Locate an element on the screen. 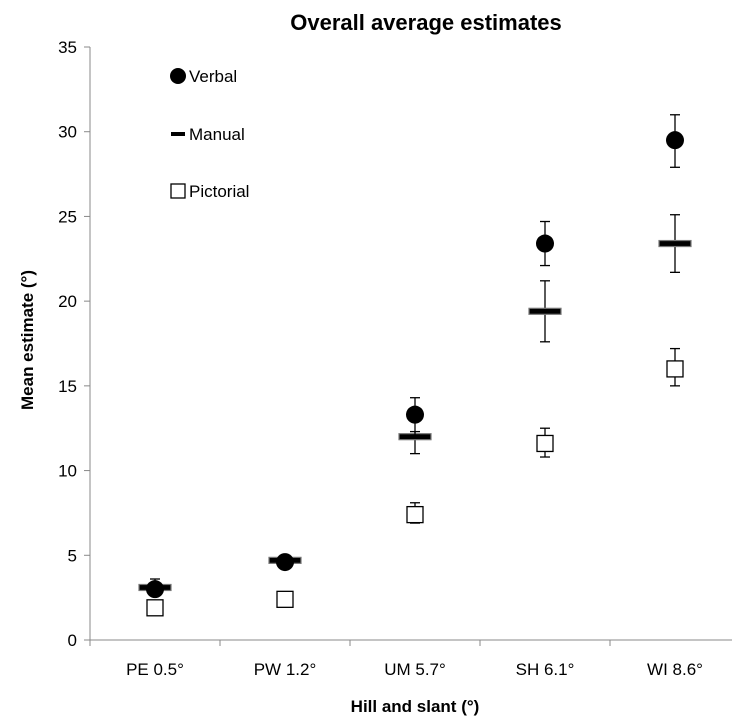  y-tick-label: 20 is located at coordinates (67, 301).